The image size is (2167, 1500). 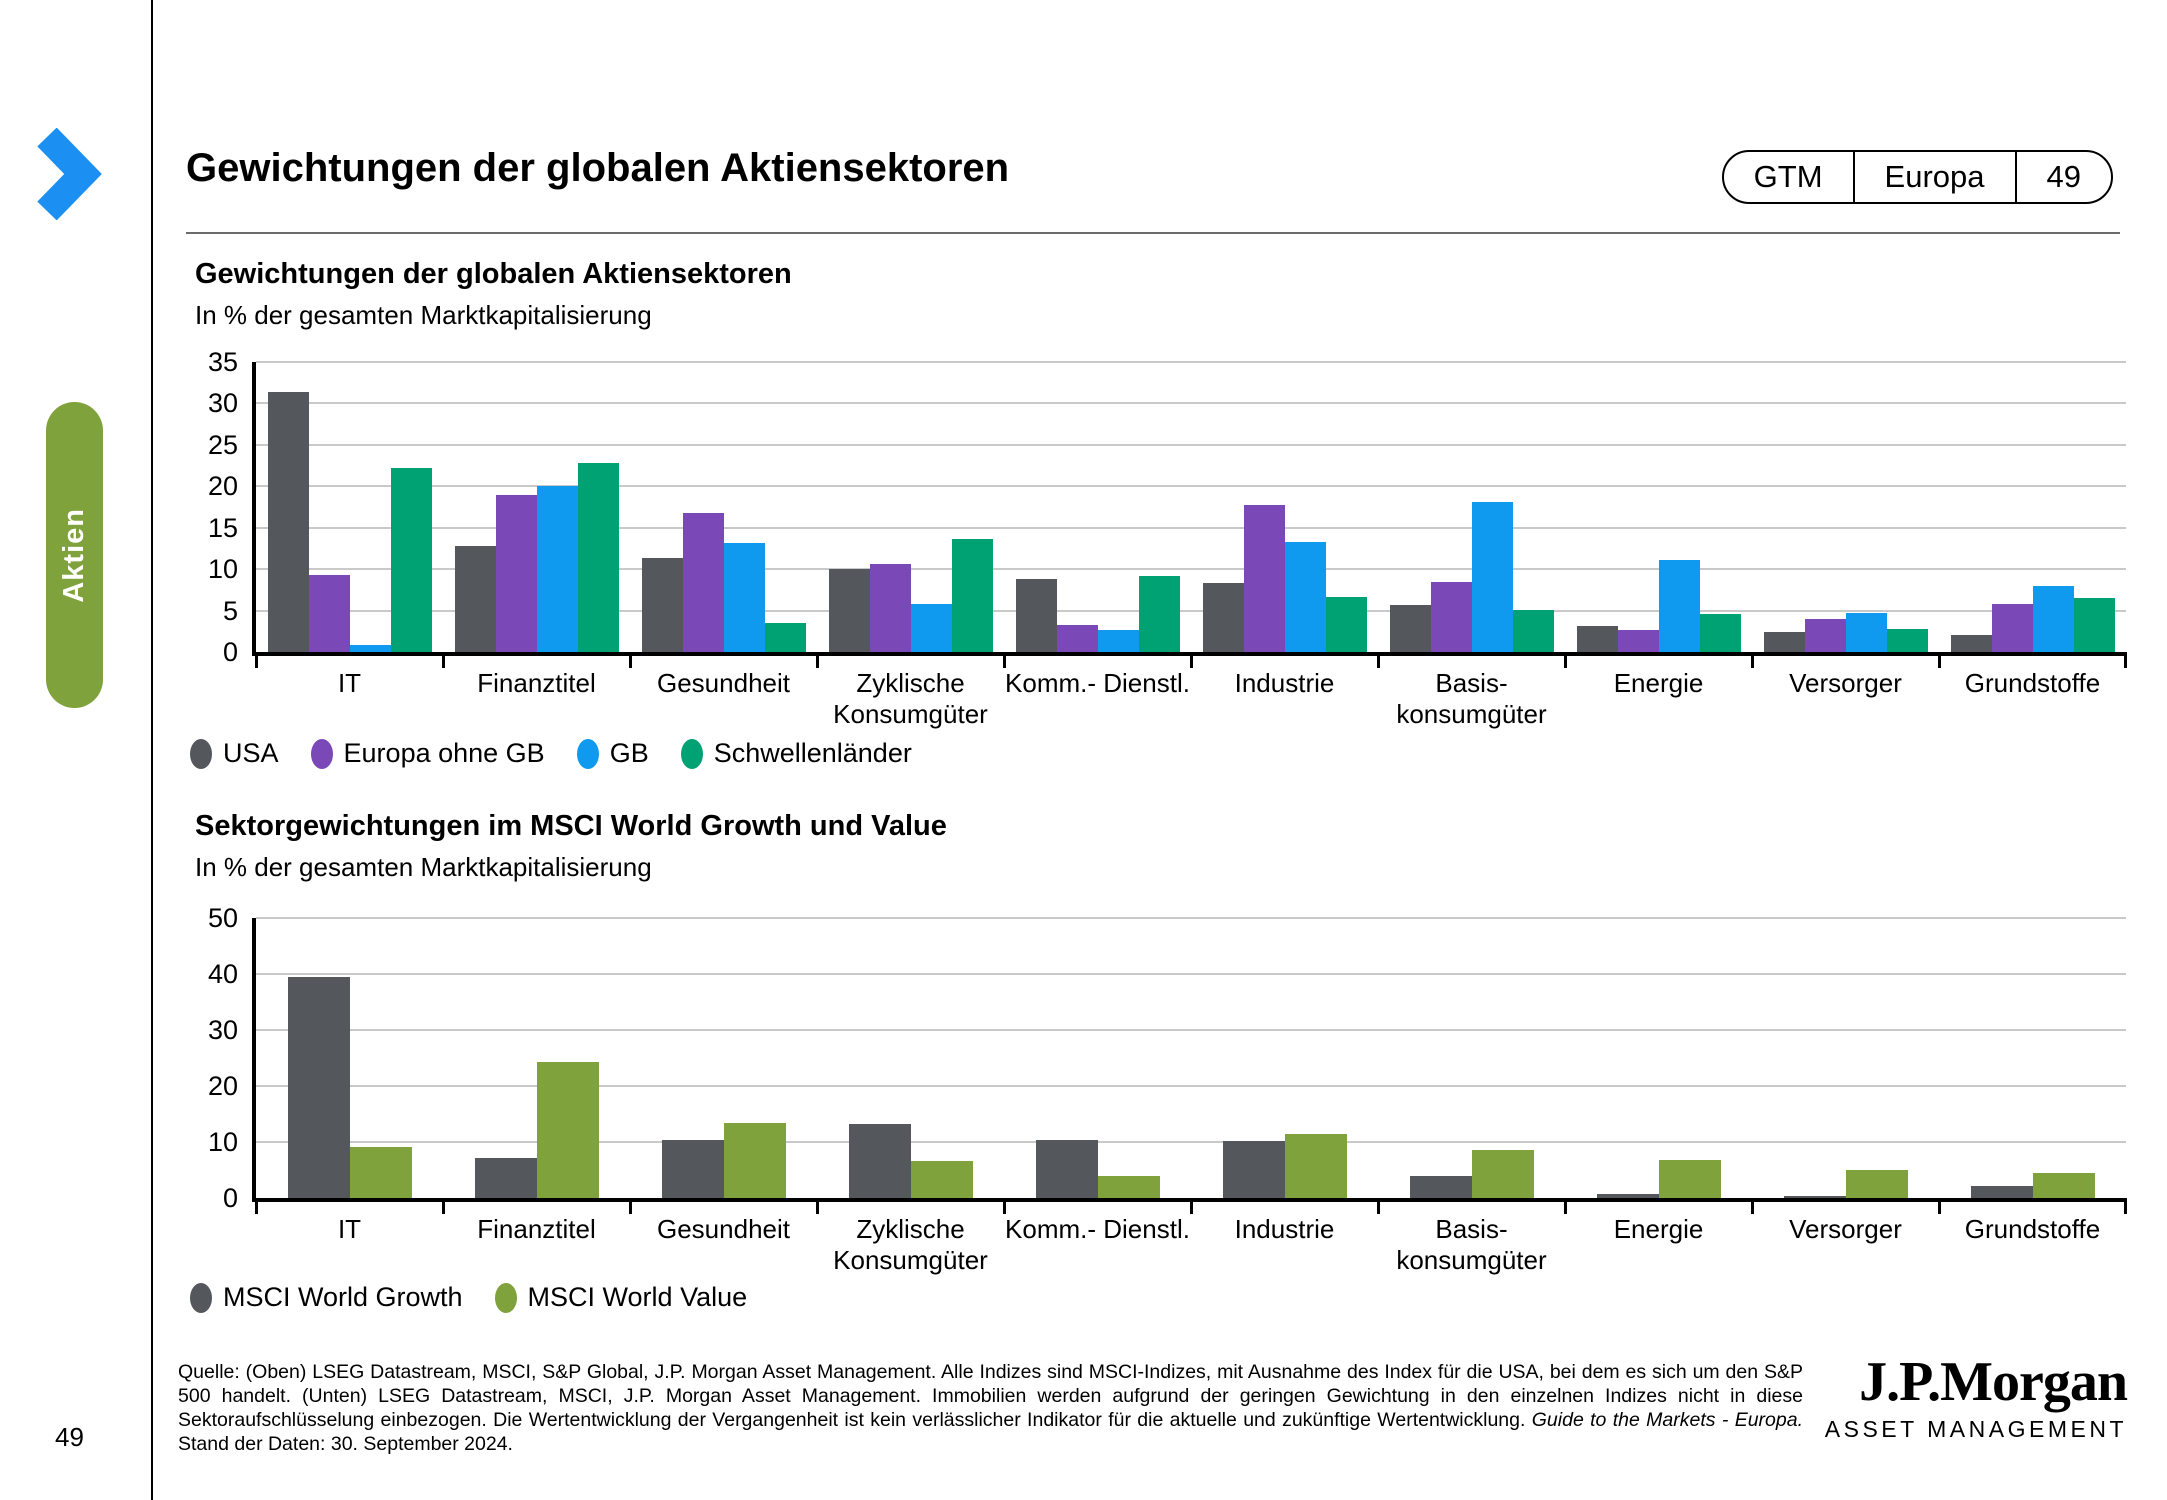 I want to click on legend-item: MSCI World Value, so click(x=620, y=1297).